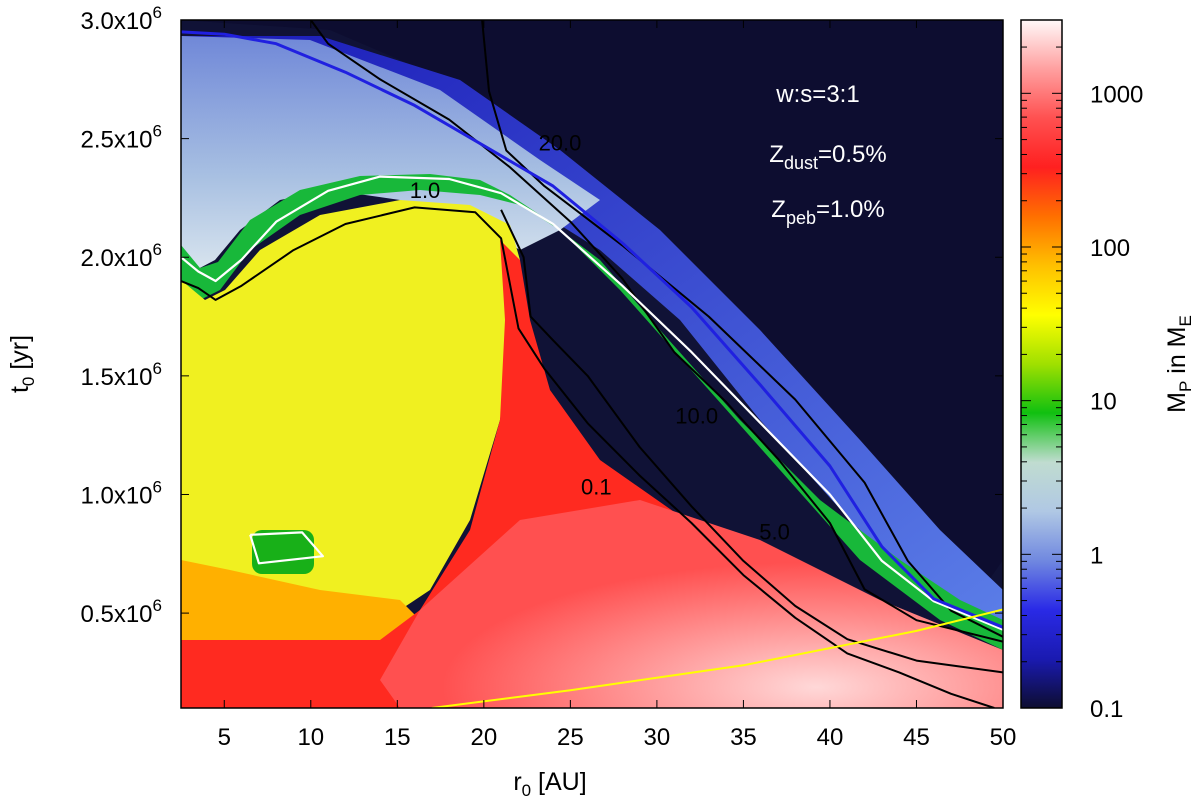  Describe the element at coordinates (657, 737) in the screenshot. I see `x-tick-label: 30` at that location.